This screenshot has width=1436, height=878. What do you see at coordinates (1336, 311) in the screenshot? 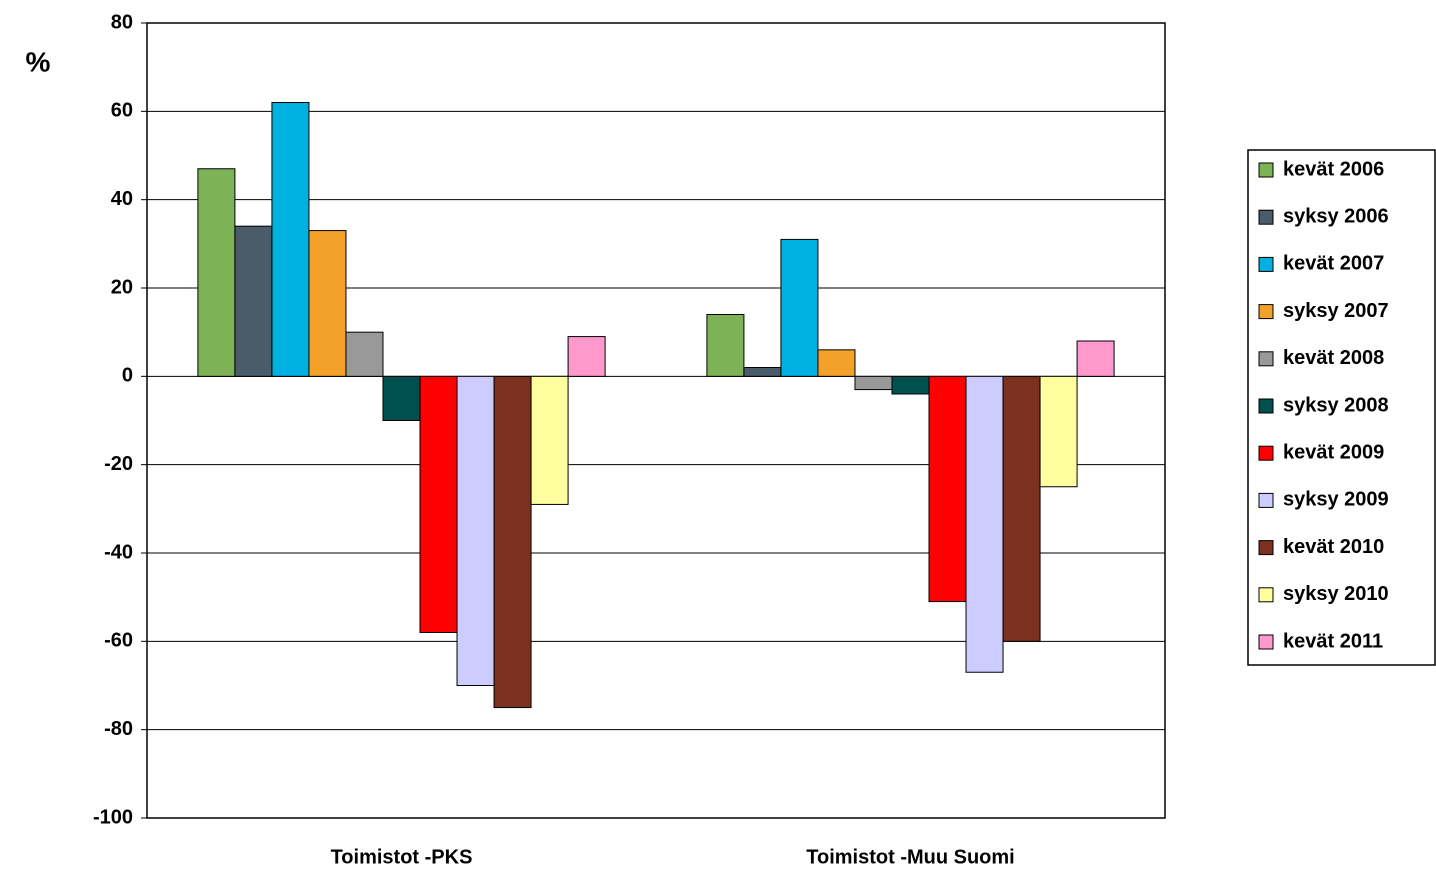
I see `legend-label: syksy 2007` at bounding box center [1336, 311].